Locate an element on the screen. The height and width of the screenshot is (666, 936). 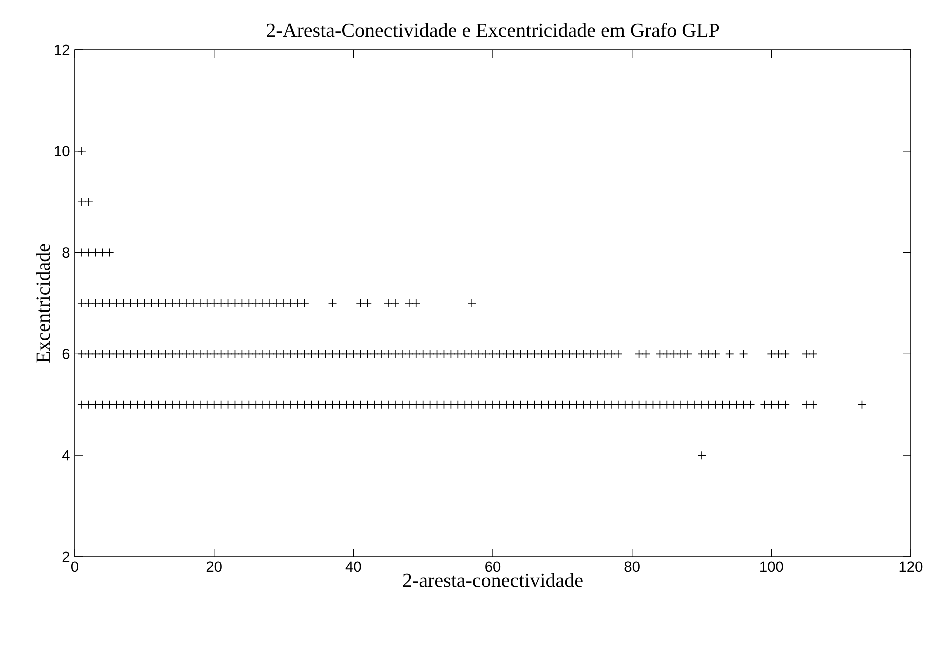
x-tick-label: 120 is located at coordinates (911, 567).